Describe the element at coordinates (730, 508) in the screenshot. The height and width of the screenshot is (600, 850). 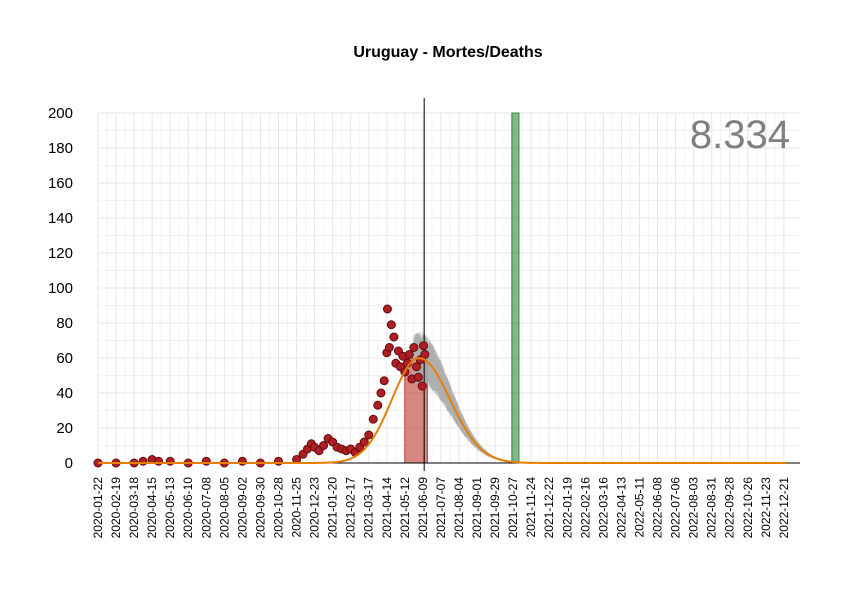
I see `x-tick-label: 2022-09-28` at that location.